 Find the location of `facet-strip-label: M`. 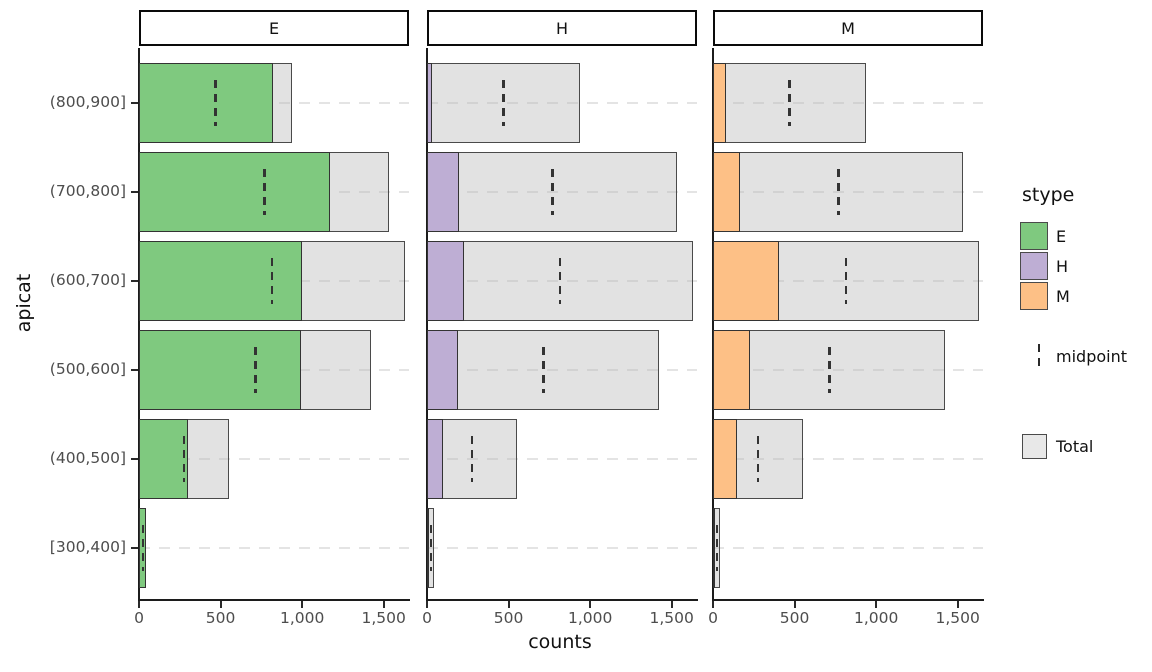

facet-strip-label: M is located at coordinates (848, 28).